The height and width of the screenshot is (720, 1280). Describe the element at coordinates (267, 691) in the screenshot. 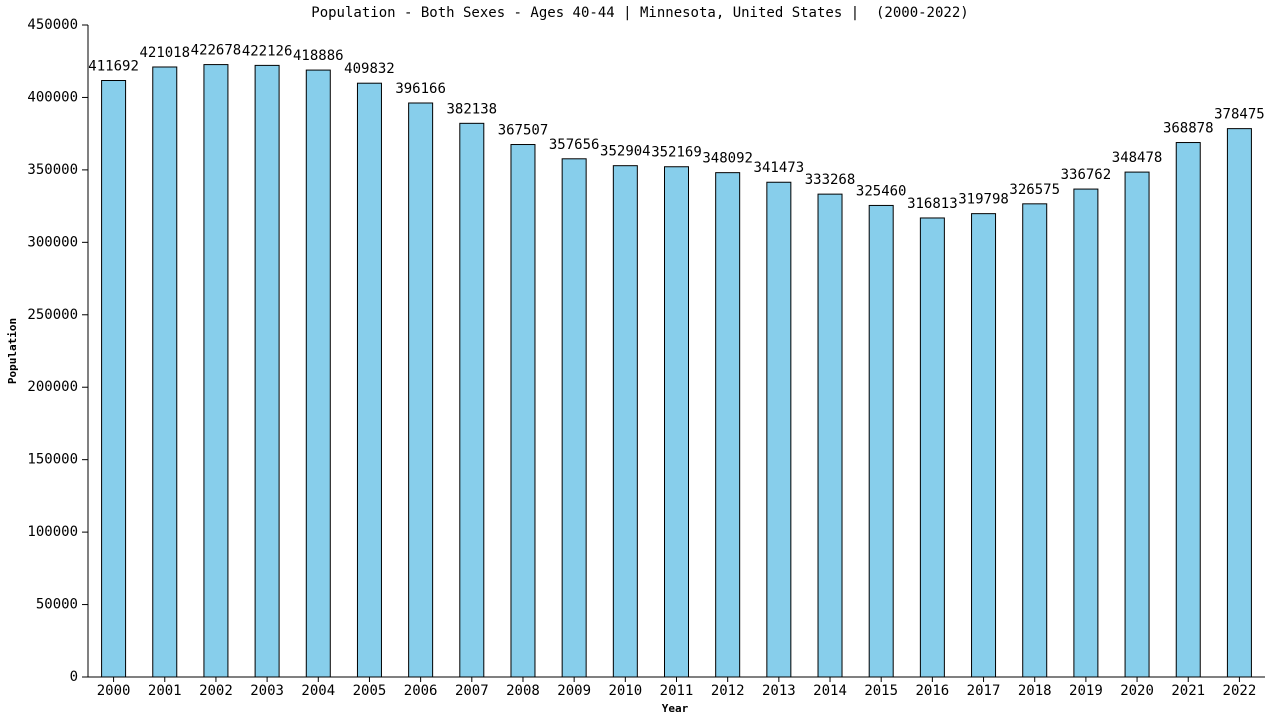

I see `x-tick-label: 2003` at that location.